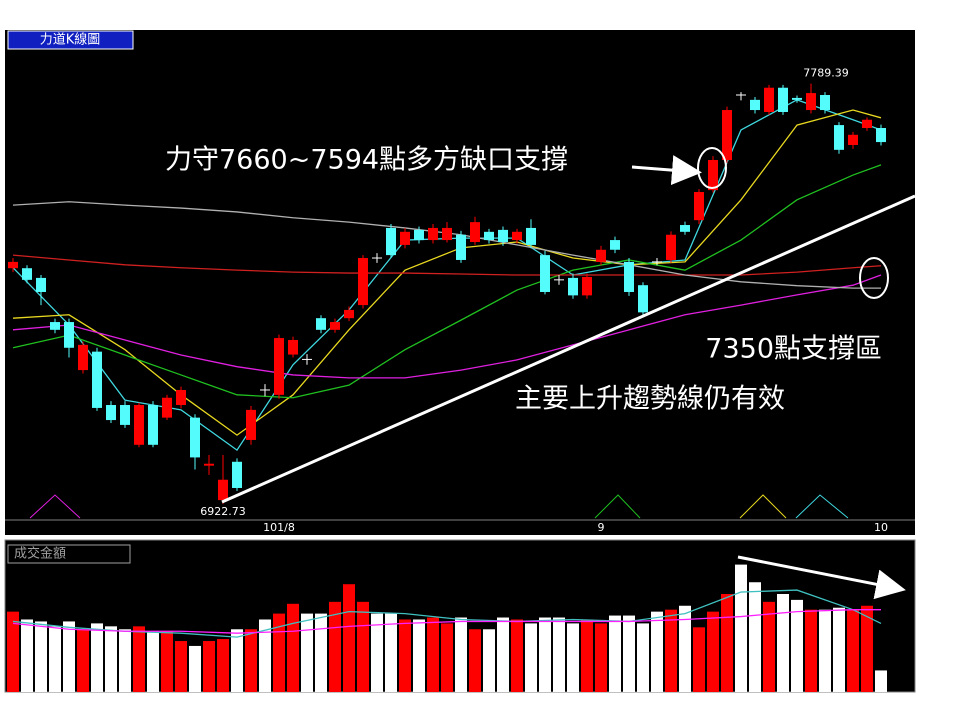 This screenshot has width=960, height=720. I want to click on x-tick-label: 9, so click(601, 527).